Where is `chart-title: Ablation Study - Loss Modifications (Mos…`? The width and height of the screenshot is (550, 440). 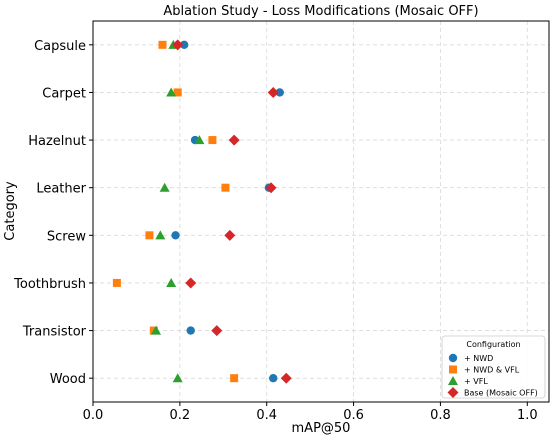
chart-title: Ablation Study - Loss Modifications (Mos… is located at coordinates (320, 11).